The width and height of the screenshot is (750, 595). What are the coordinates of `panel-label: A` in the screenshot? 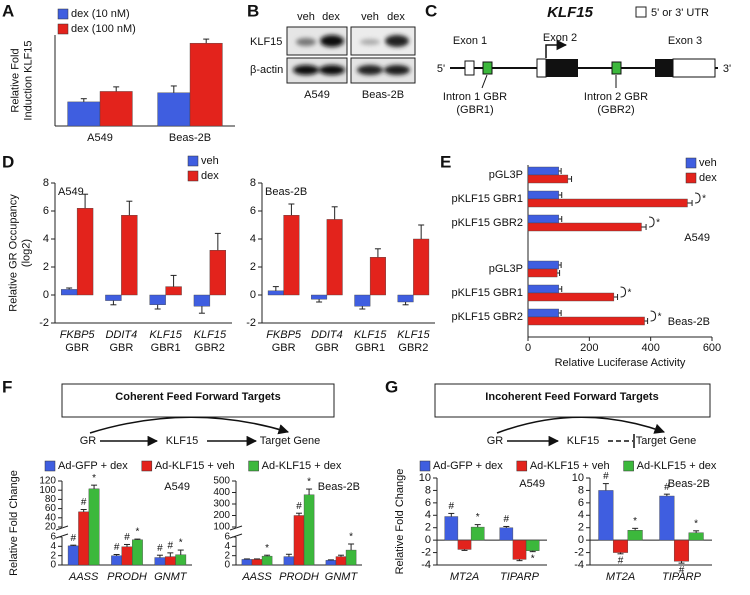 It's located at (8, 10).